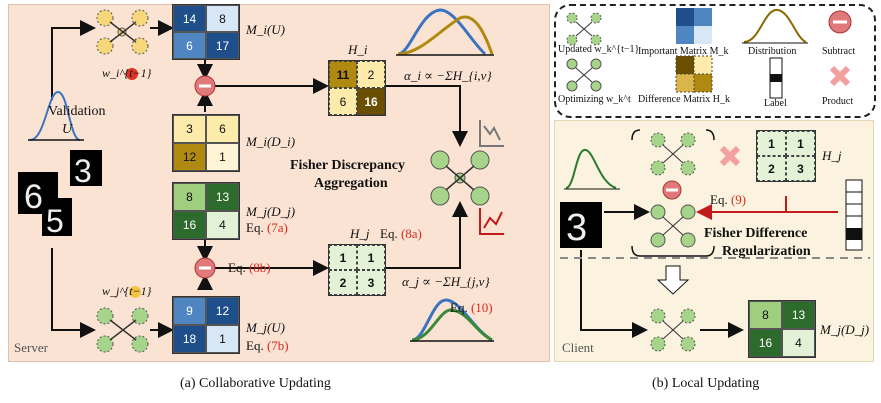  Describe the element at coordinates (594, 99) in the screenshot. I see `legend-optimizing-label: Optimizing w_k^t` at that location.